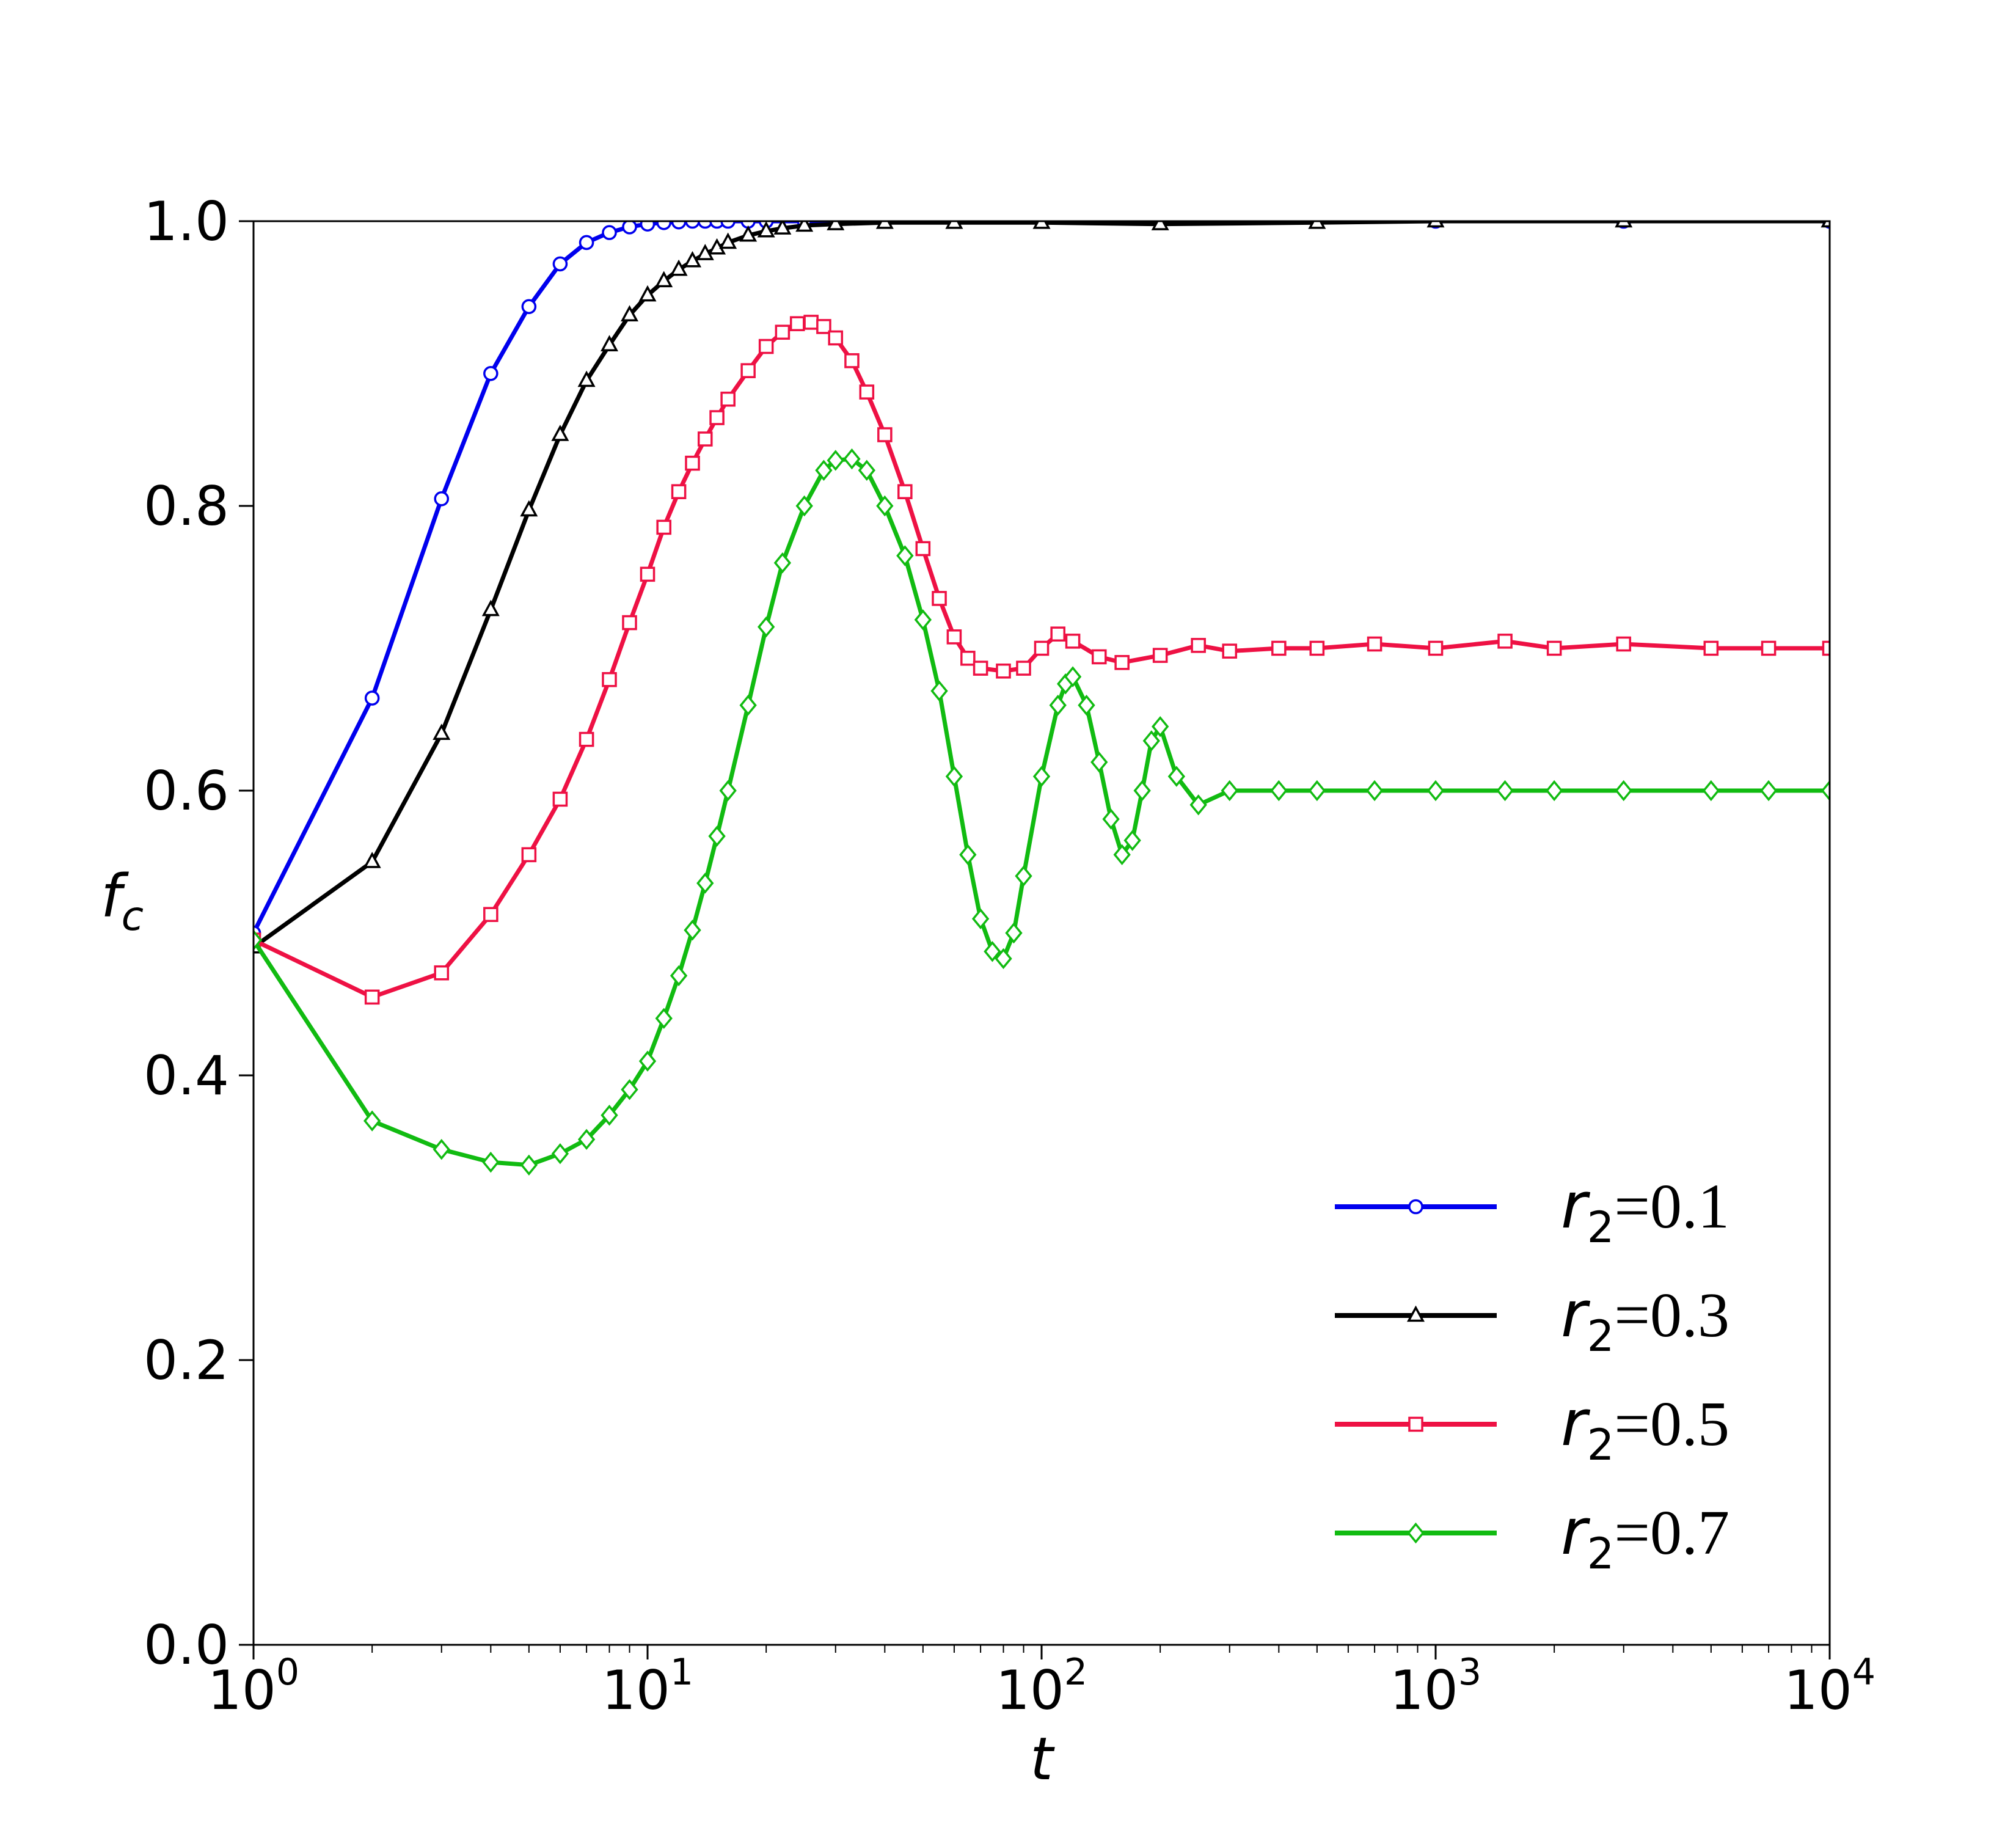 The height and width of the screenshot is (1833, 2016). Describe the element at coordinates (1075, 1672) in the screenshot. I see `x-tick-exponent: 2` at that location.